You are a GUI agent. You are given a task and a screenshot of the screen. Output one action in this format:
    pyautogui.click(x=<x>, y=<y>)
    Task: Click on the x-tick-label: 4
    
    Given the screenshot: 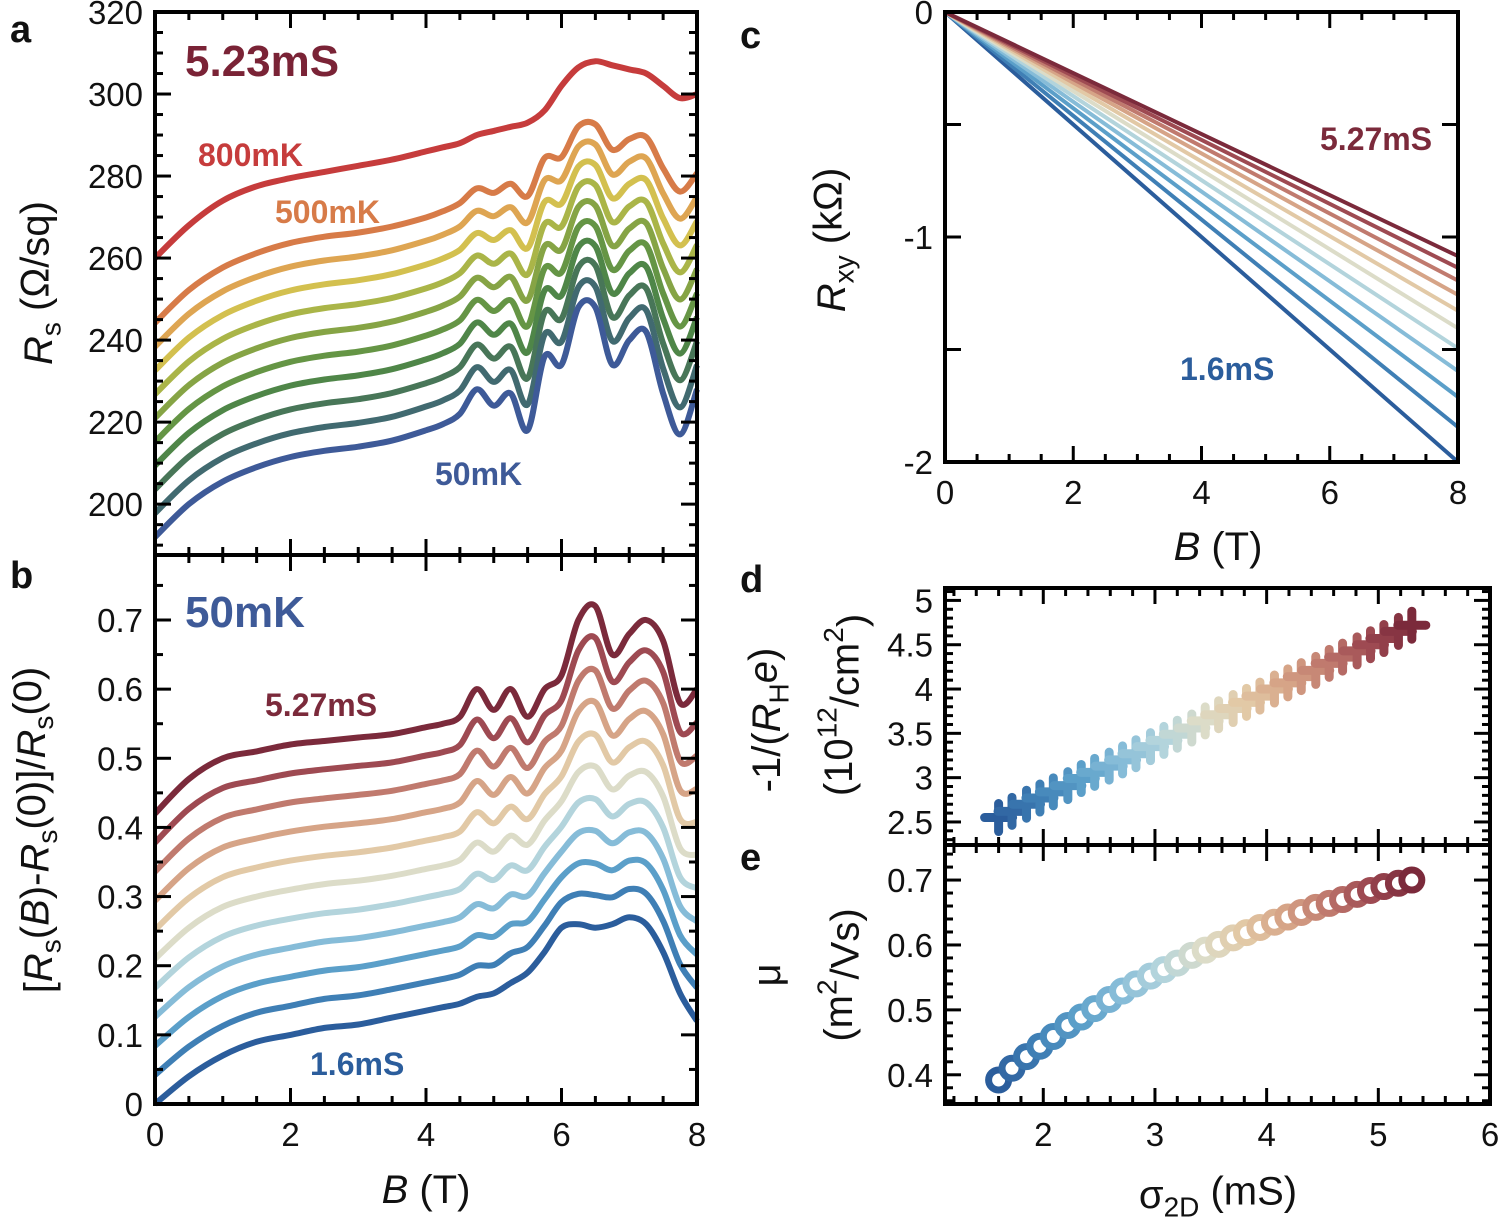 What is the action you would take?
    pyautogui.click(x=426, y=1134)
    